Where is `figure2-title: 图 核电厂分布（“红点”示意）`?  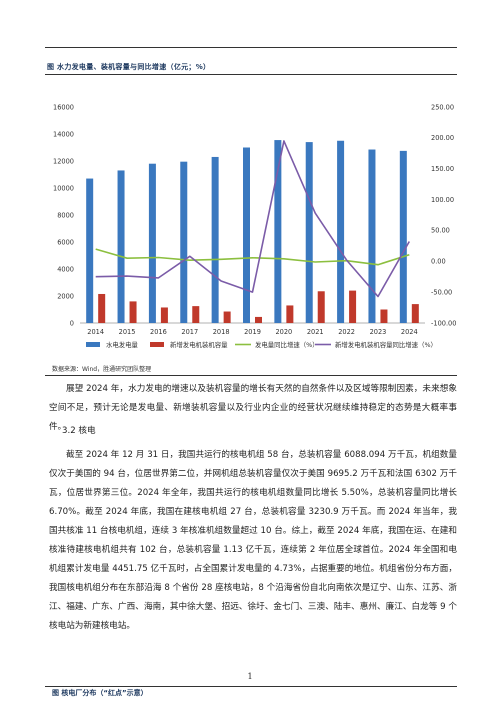 figure2-title: 图 核电厂分布（“红点”示意） is located at coordinates (100, 693).